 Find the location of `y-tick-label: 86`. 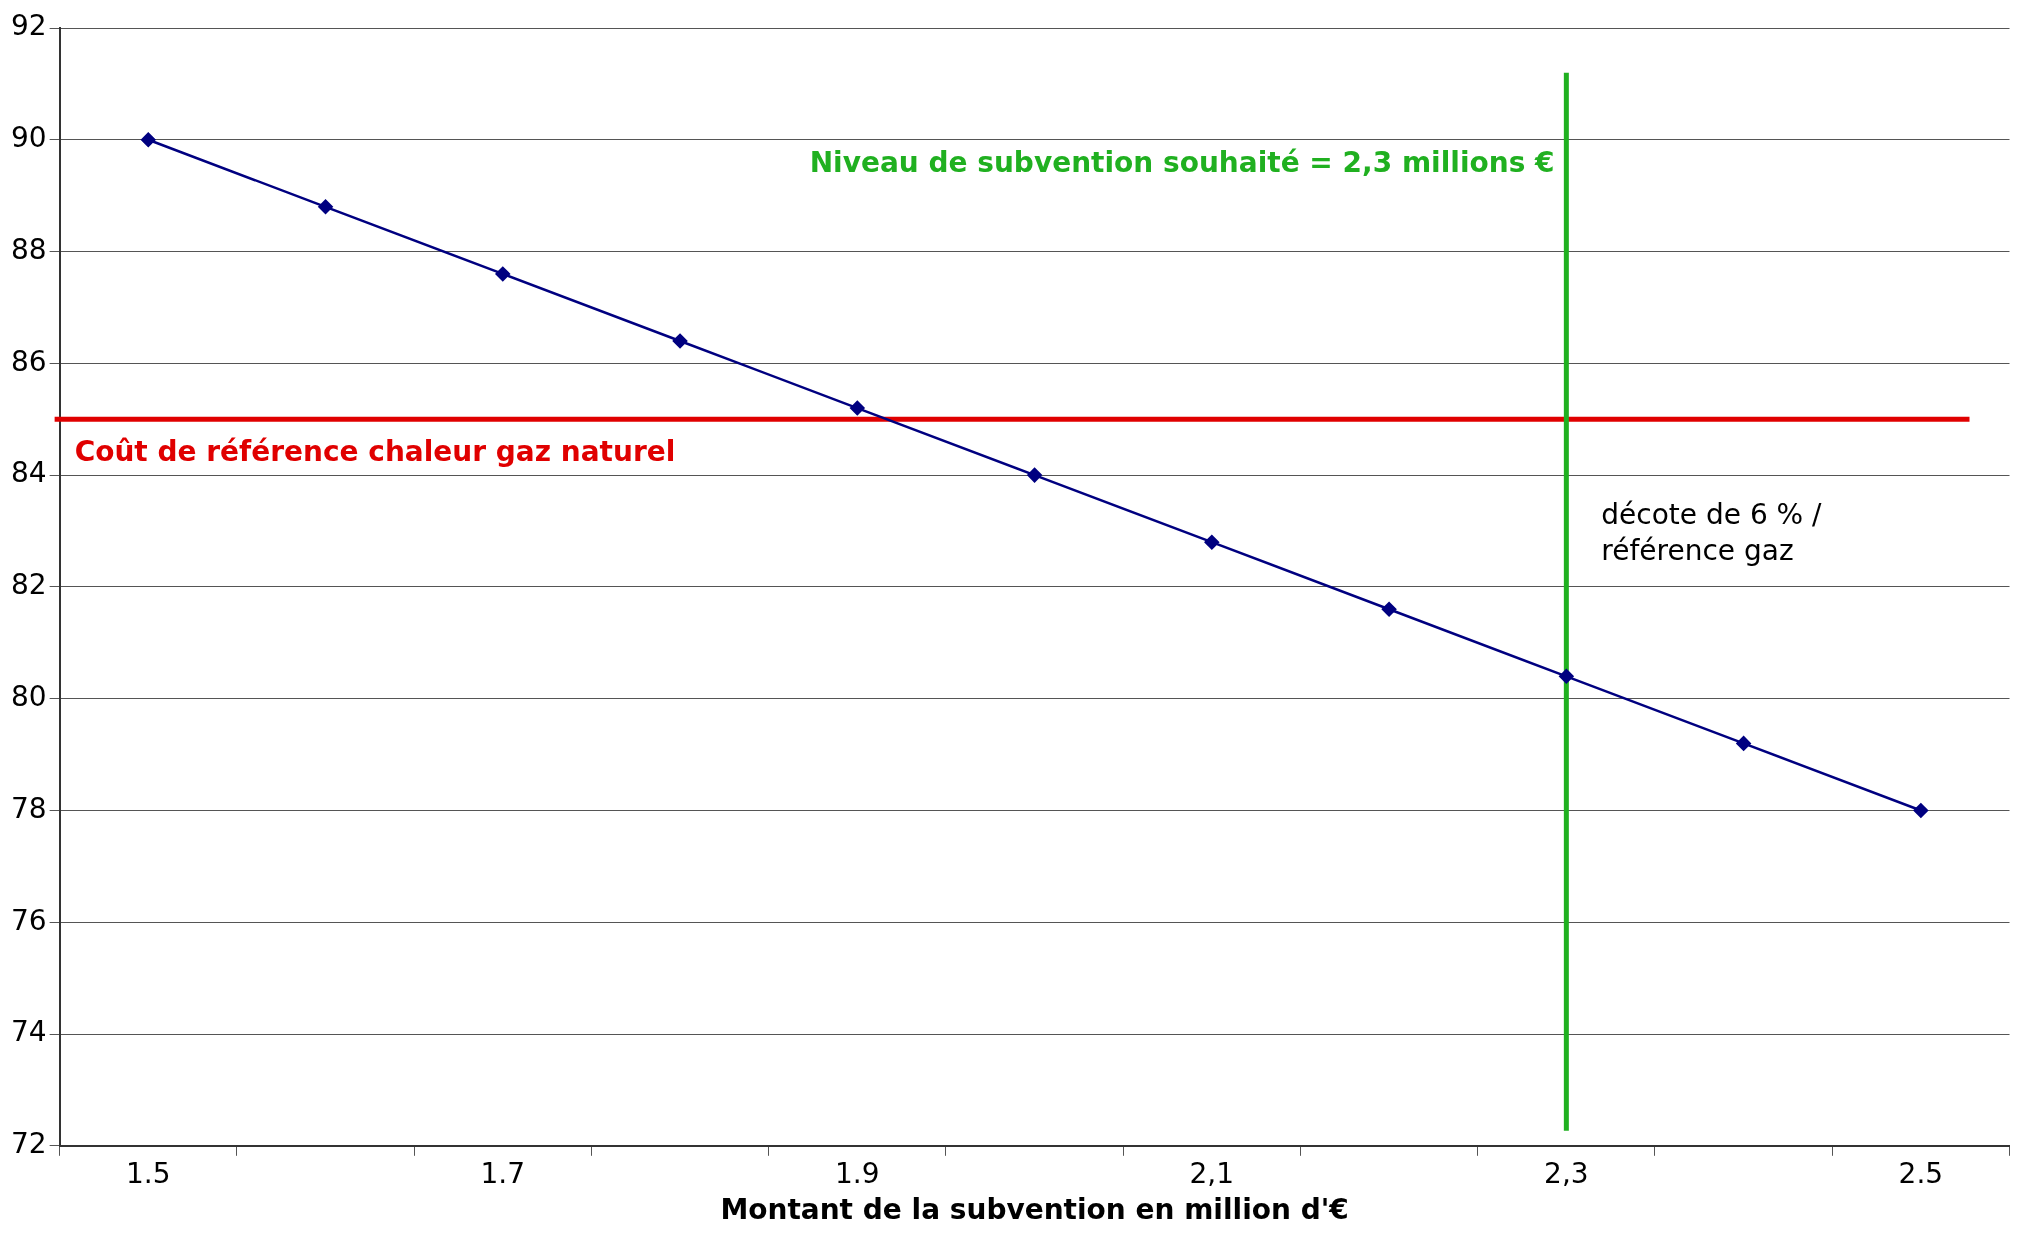

y-tick-label: 86 is located at coordinates (28, 361).